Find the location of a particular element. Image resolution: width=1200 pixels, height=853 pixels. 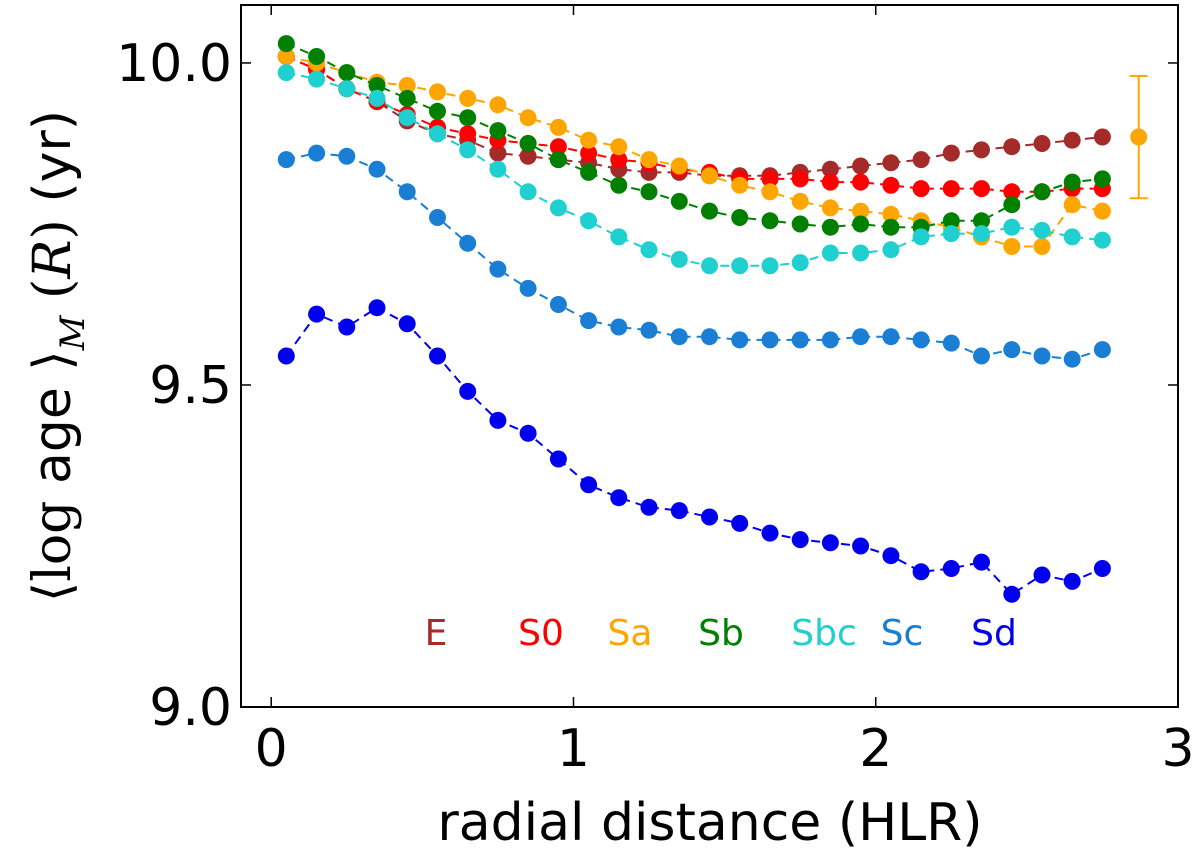

y-label-r: R is located at coordinates (53, 259).